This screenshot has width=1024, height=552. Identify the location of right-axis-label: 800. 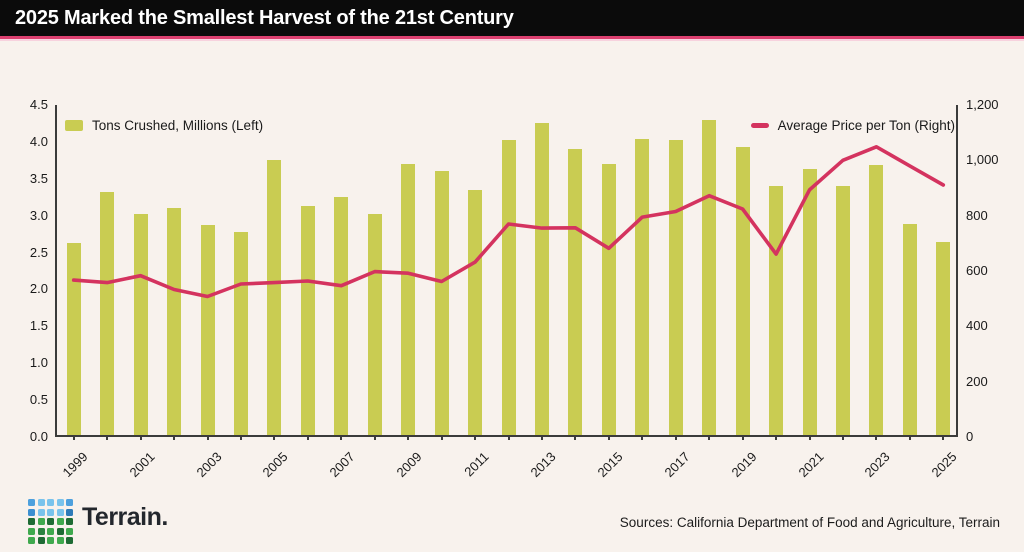
(977, 215).